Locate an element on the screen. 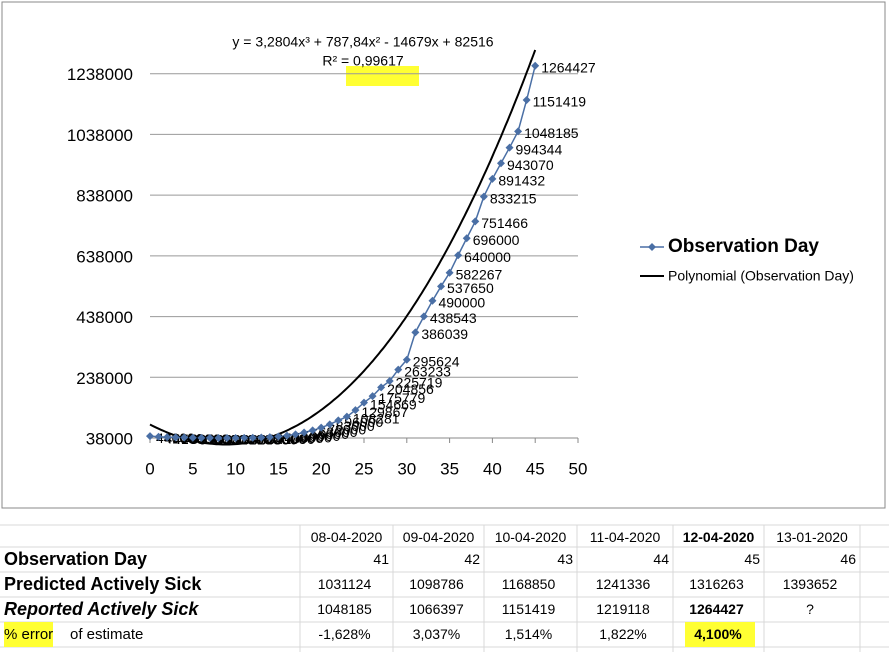 This screenshot has width=889, height=652. data-label: 204856 is located at coordinates (410, 389).